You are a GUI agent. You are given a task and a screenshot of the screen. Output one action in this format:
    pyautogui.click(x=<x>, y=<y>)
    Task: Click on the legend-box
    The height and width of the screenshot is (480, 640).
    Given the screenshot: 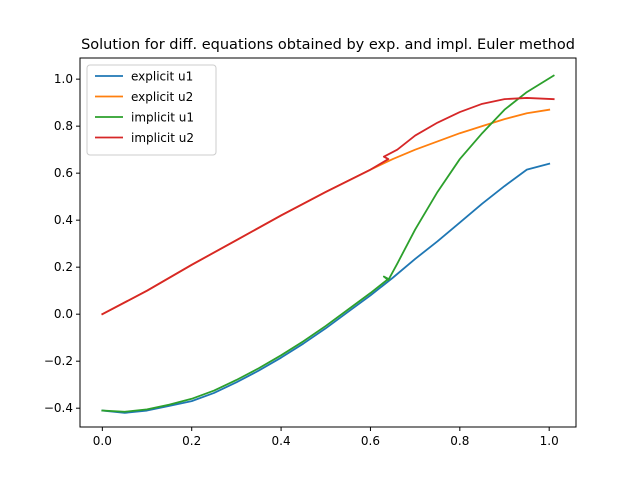 What is the action you would take?
    pyautogui.click(x=151, y=110)
    